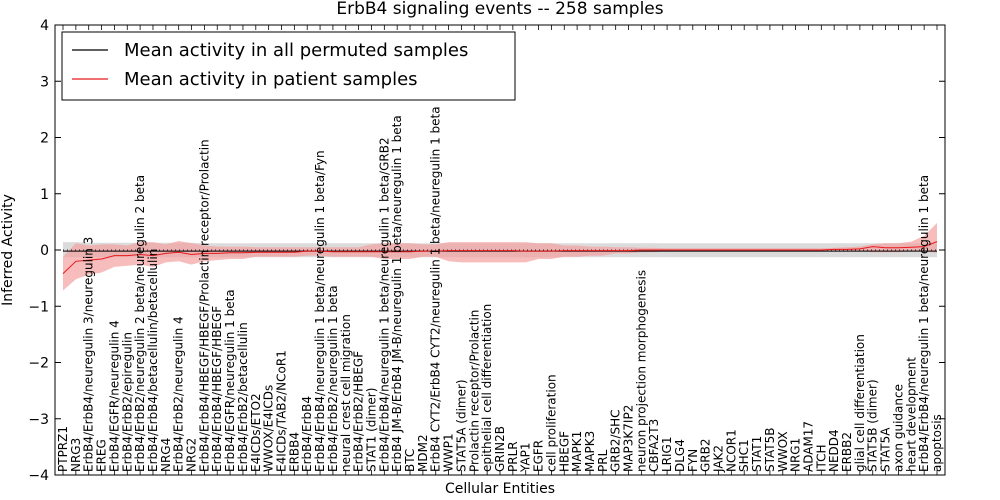  Describe the element at coordinates (410, 460) in the screenshot. I see `x-tick-label: BTC` at that location.